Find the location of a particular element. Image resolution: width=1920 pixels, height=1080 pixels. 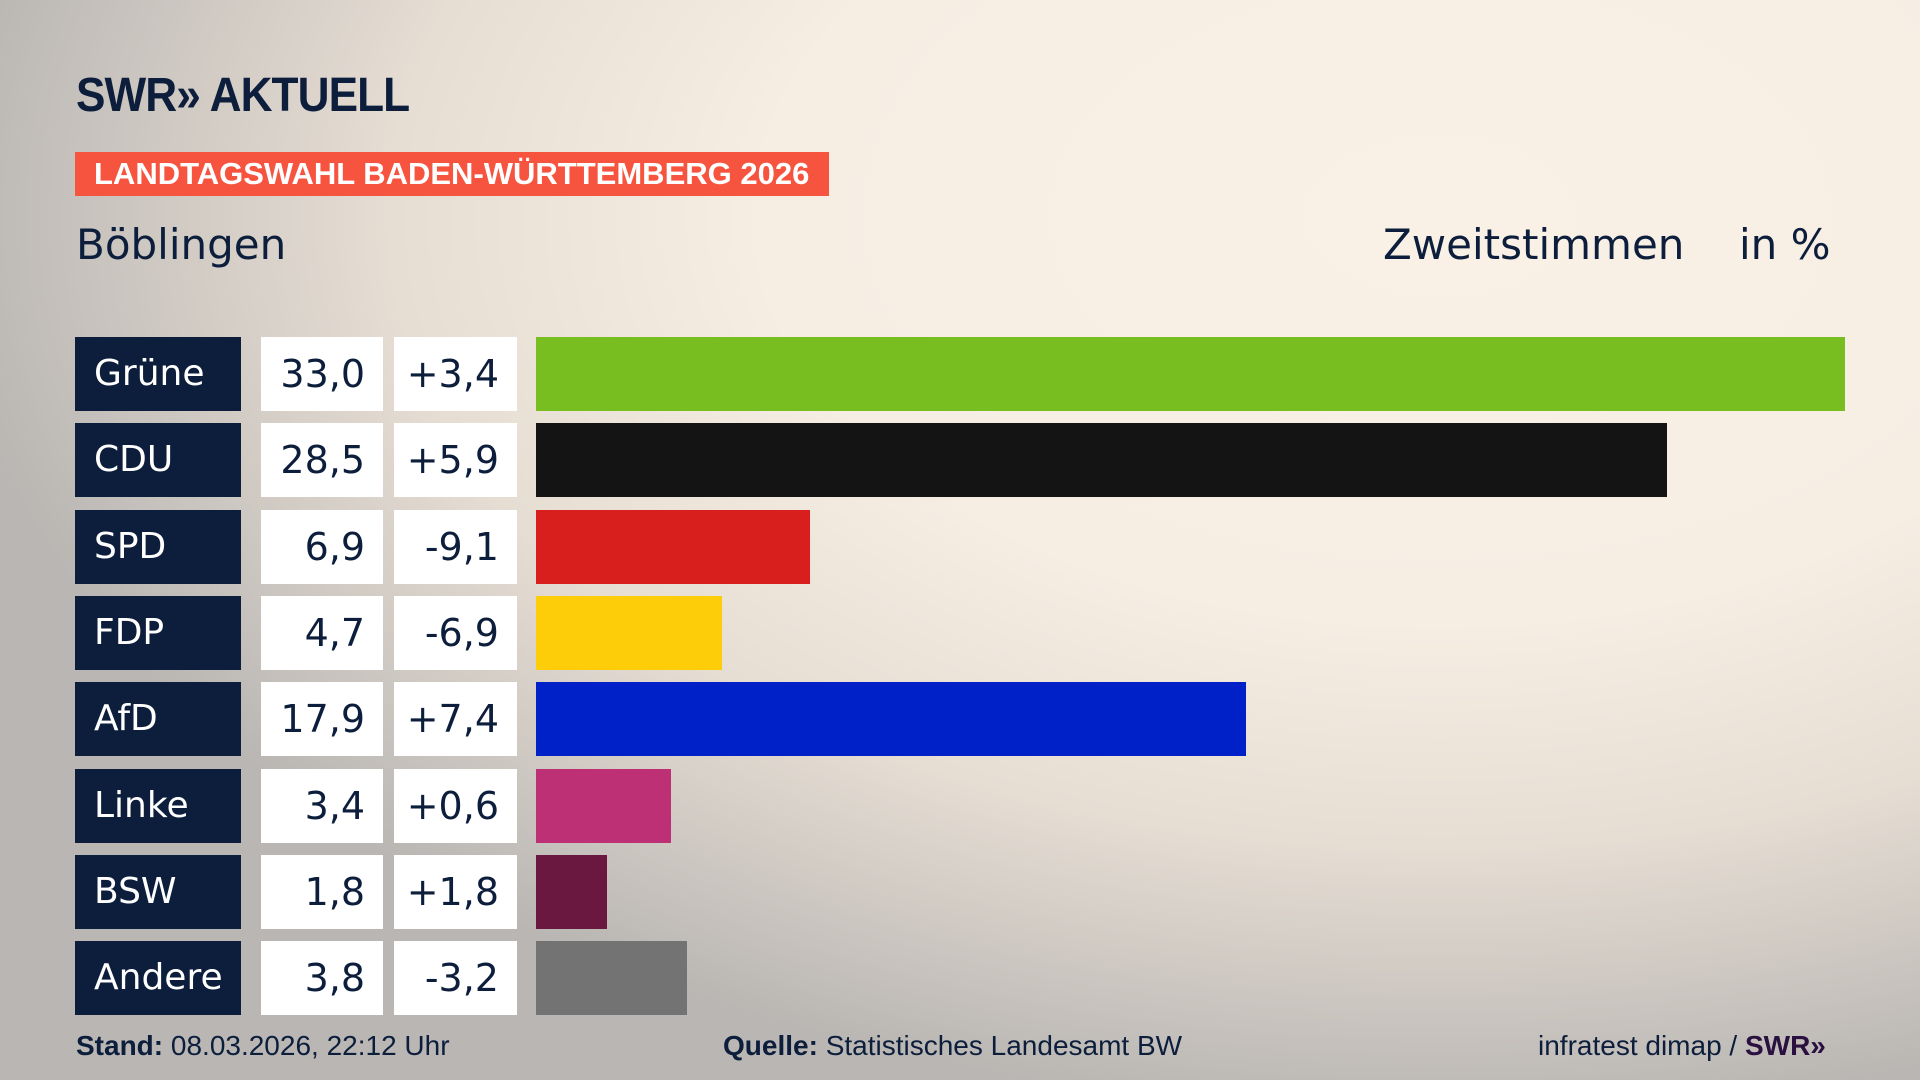

bar-fdp is located at coordinates (629, 632).